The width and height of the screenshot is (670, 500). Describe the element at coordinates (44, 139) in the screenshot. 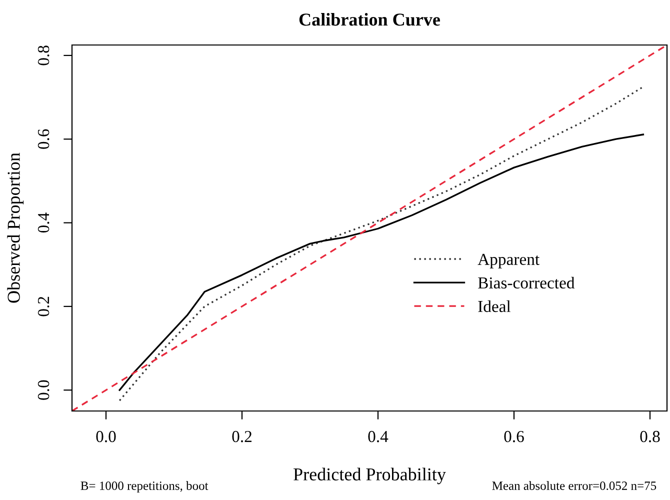

I see `y-tick-label: 0.6` at that location.